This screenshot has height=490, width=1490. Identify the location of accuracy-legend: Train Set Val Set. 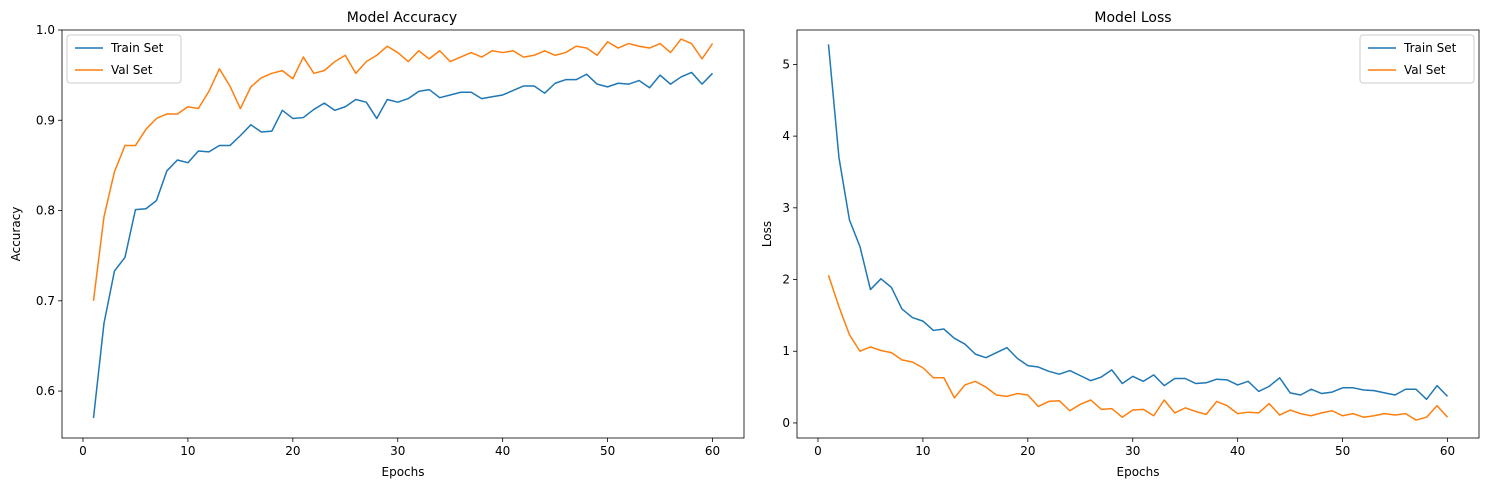
(124, 59).